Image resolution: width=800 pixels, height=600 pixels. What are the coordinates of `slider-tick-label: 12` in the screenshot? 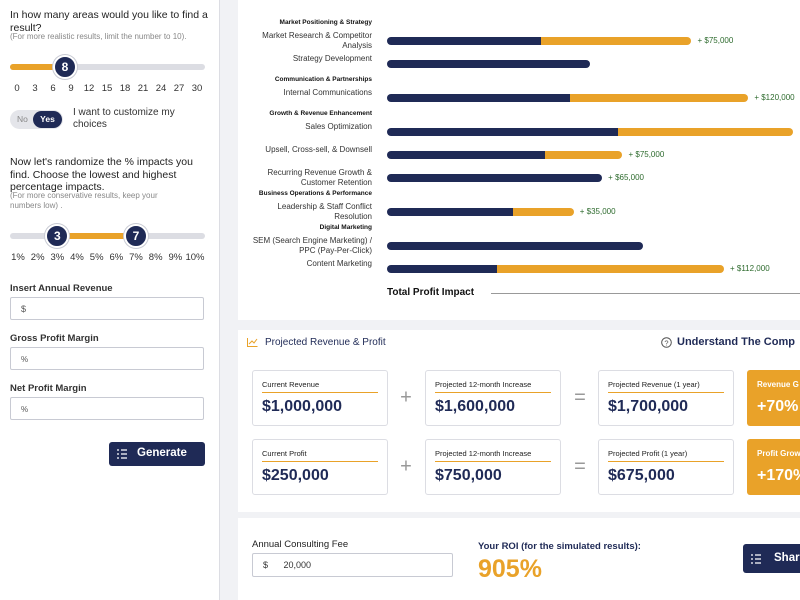 It's located at (89, 88).